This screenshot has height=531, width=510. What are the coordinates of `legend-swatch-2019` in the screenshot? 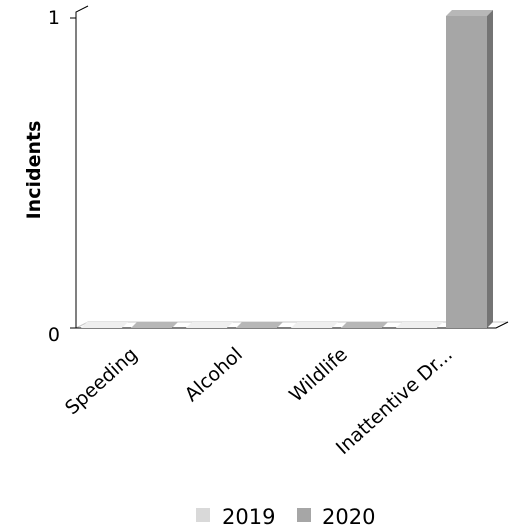 It's located at (203, 515).